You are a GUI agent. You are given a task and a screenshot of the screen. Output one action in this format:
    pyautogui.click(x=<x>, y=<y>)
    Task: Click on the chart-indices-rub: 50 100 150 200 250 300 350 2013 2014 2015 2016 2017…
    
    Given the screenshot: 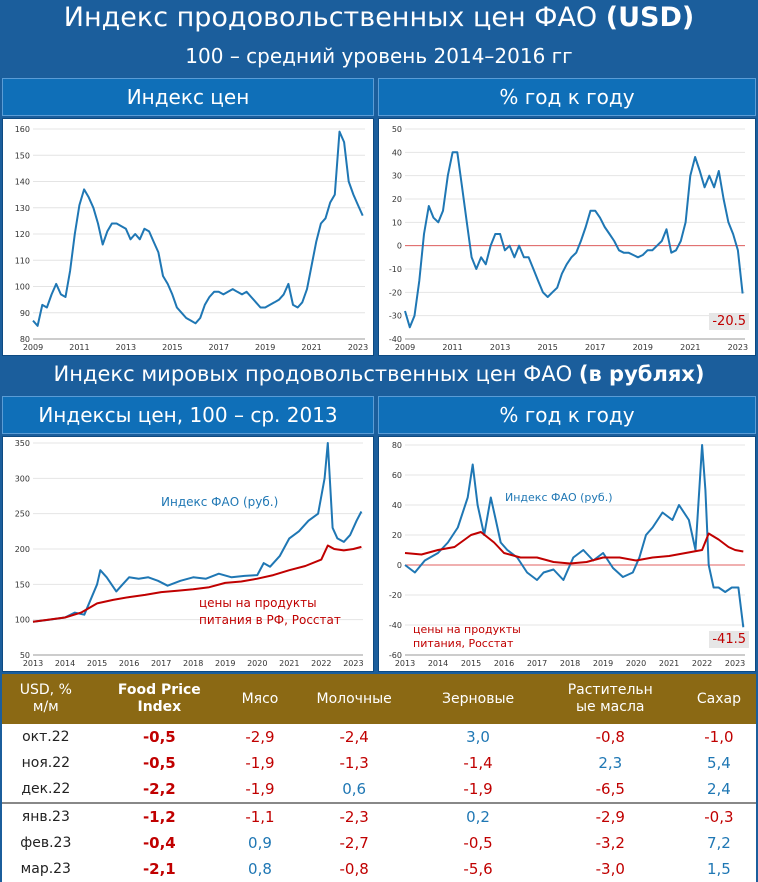 What is the action you would take?
    pyautogui.click(x=189, y=553)
    